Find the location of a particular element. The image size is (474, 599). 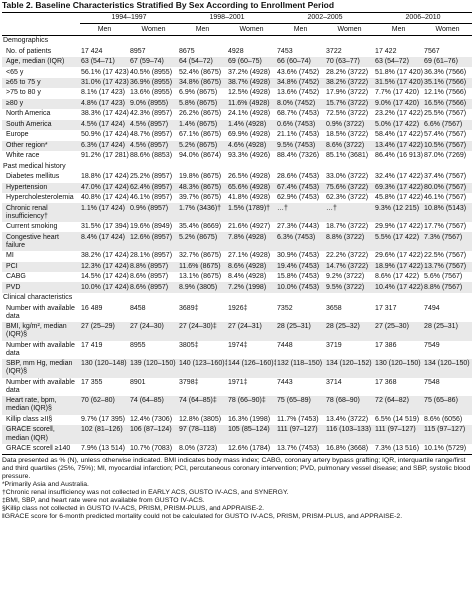

cell: 88.4% (7326) is located at coordinates (298, 156).